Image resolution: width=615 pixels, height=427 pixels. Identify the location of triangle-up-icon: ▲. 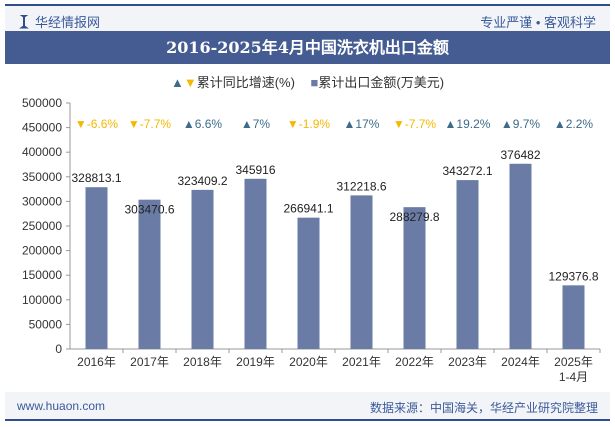
(177, 82).